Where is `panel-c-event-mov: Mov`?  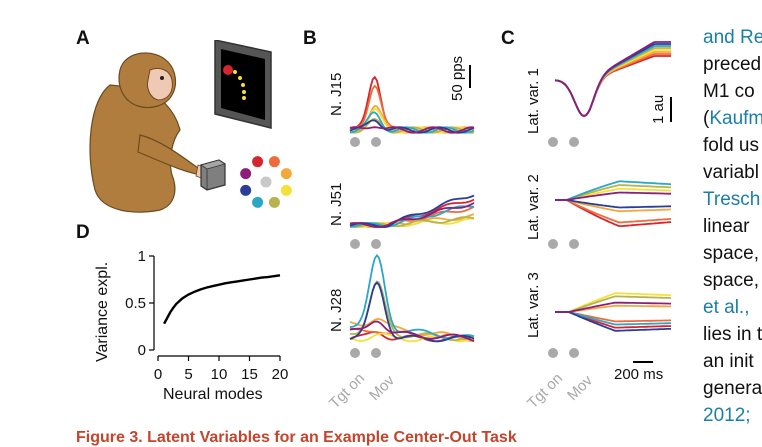 panel-c-event-mov: Mov is located at coordinates (580, 388).